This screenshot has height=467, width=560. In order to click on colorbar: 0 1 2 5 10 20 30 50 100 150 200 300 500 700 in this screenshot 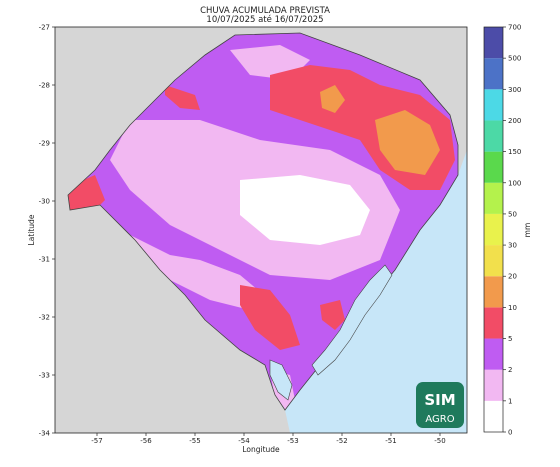, I will do `click(502, 230)`.